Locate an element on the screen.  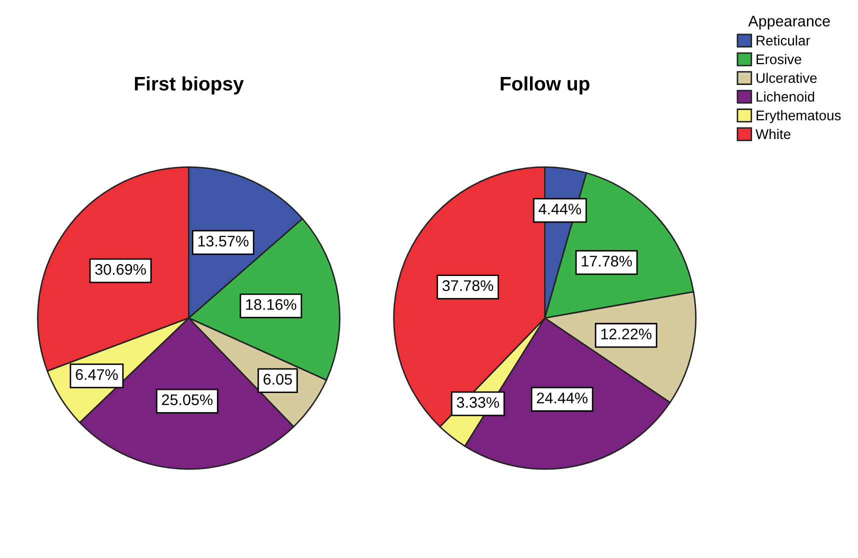
data-label: 18.16% is located at coordinates (271, 304).